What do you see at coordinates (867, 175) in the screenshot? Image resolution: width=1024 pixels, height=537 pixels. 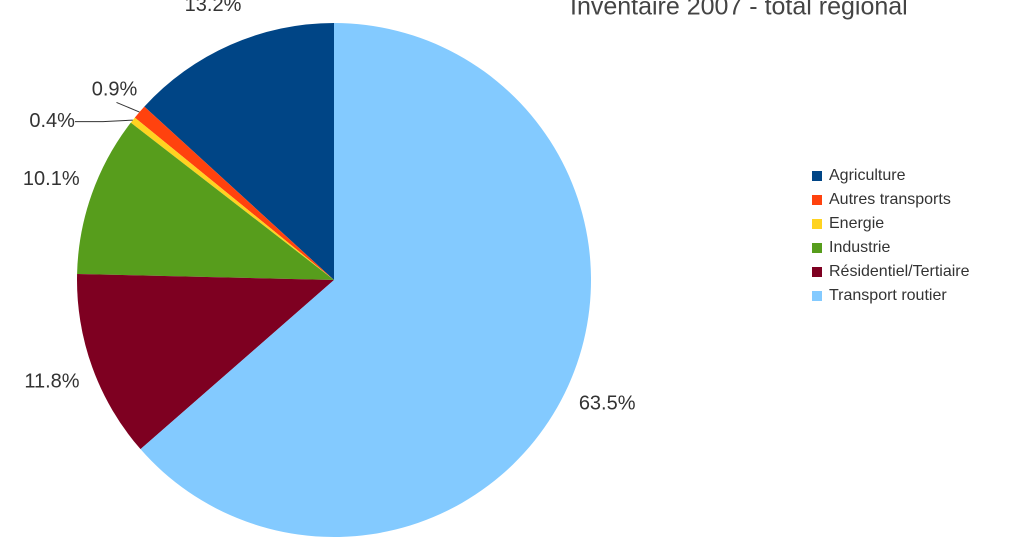 I see `legend-label: Agriculture` at bounding box center [867, 175].